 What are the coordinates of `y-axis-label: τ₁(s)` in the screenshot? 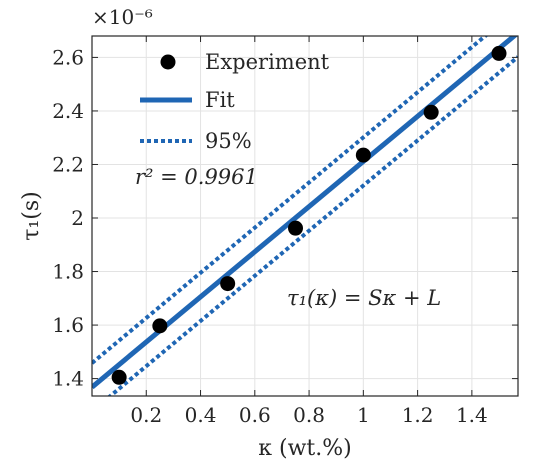 It's located at (31, 215).